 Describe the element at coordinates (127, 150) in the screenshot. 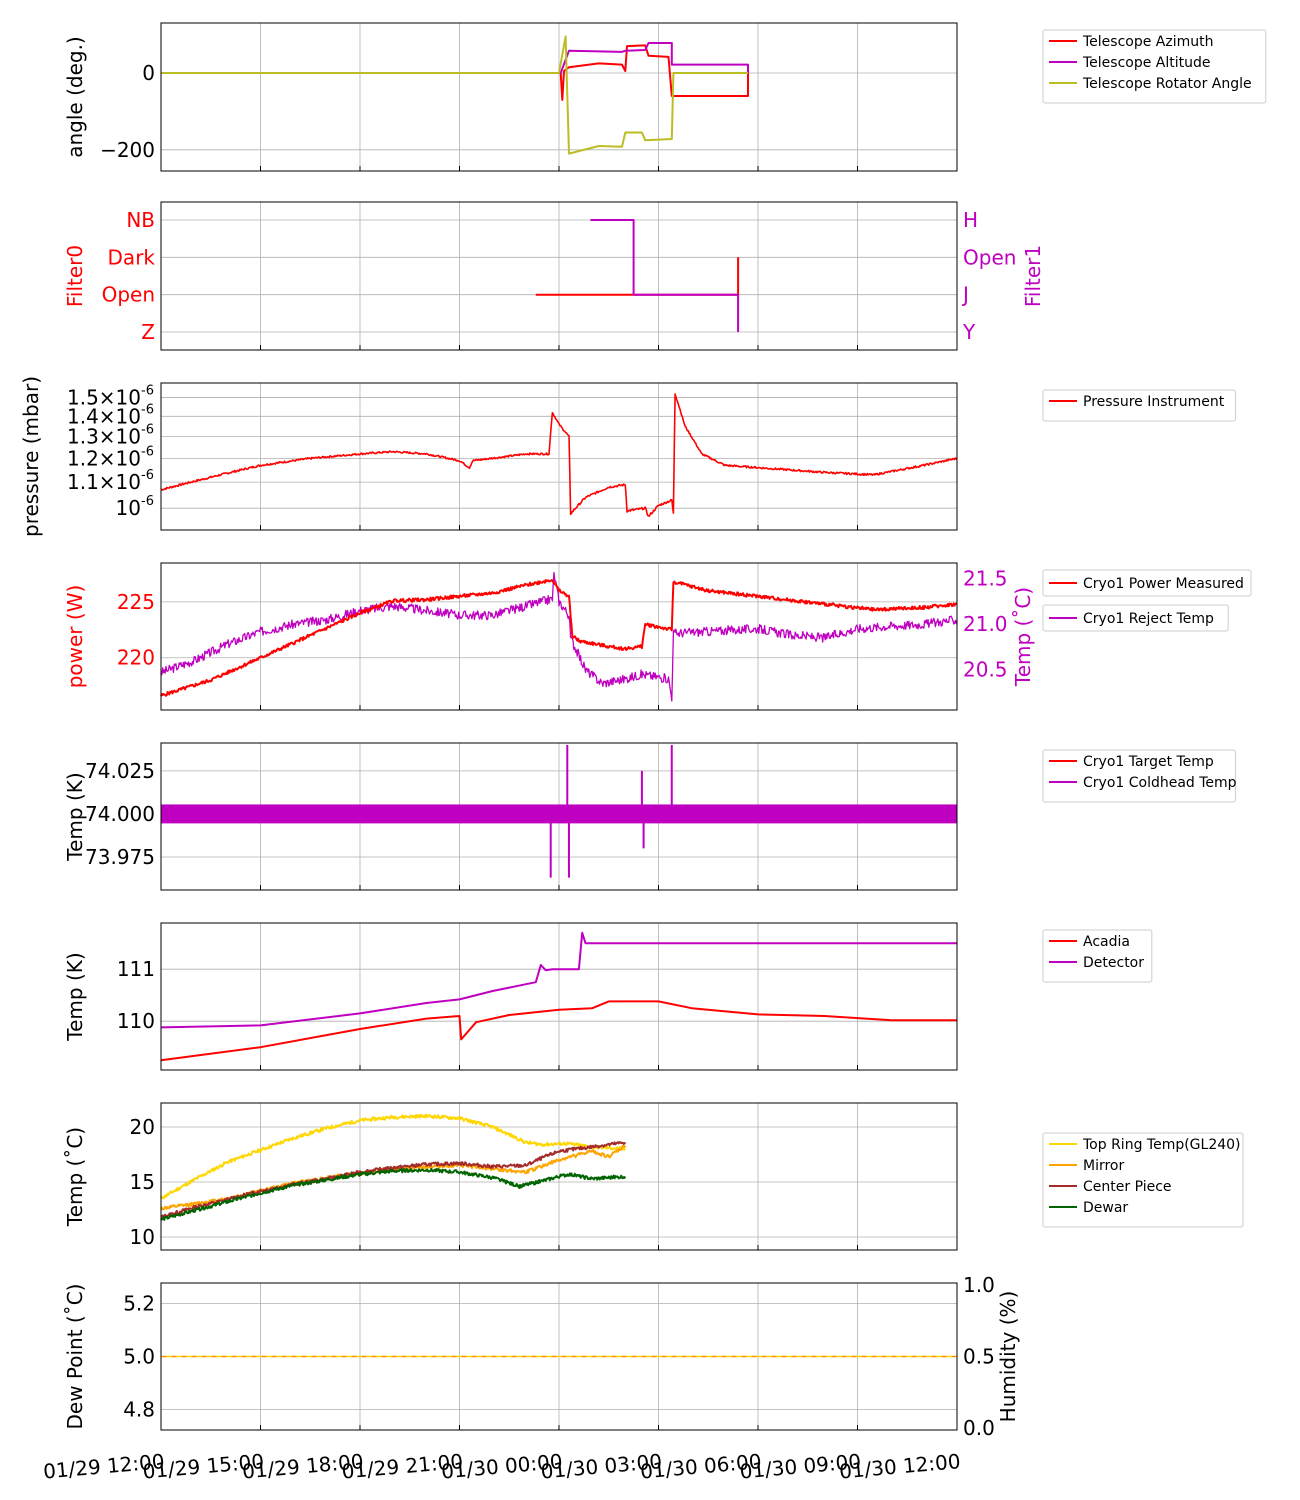

I see `y-tick-label: −200` at that location.